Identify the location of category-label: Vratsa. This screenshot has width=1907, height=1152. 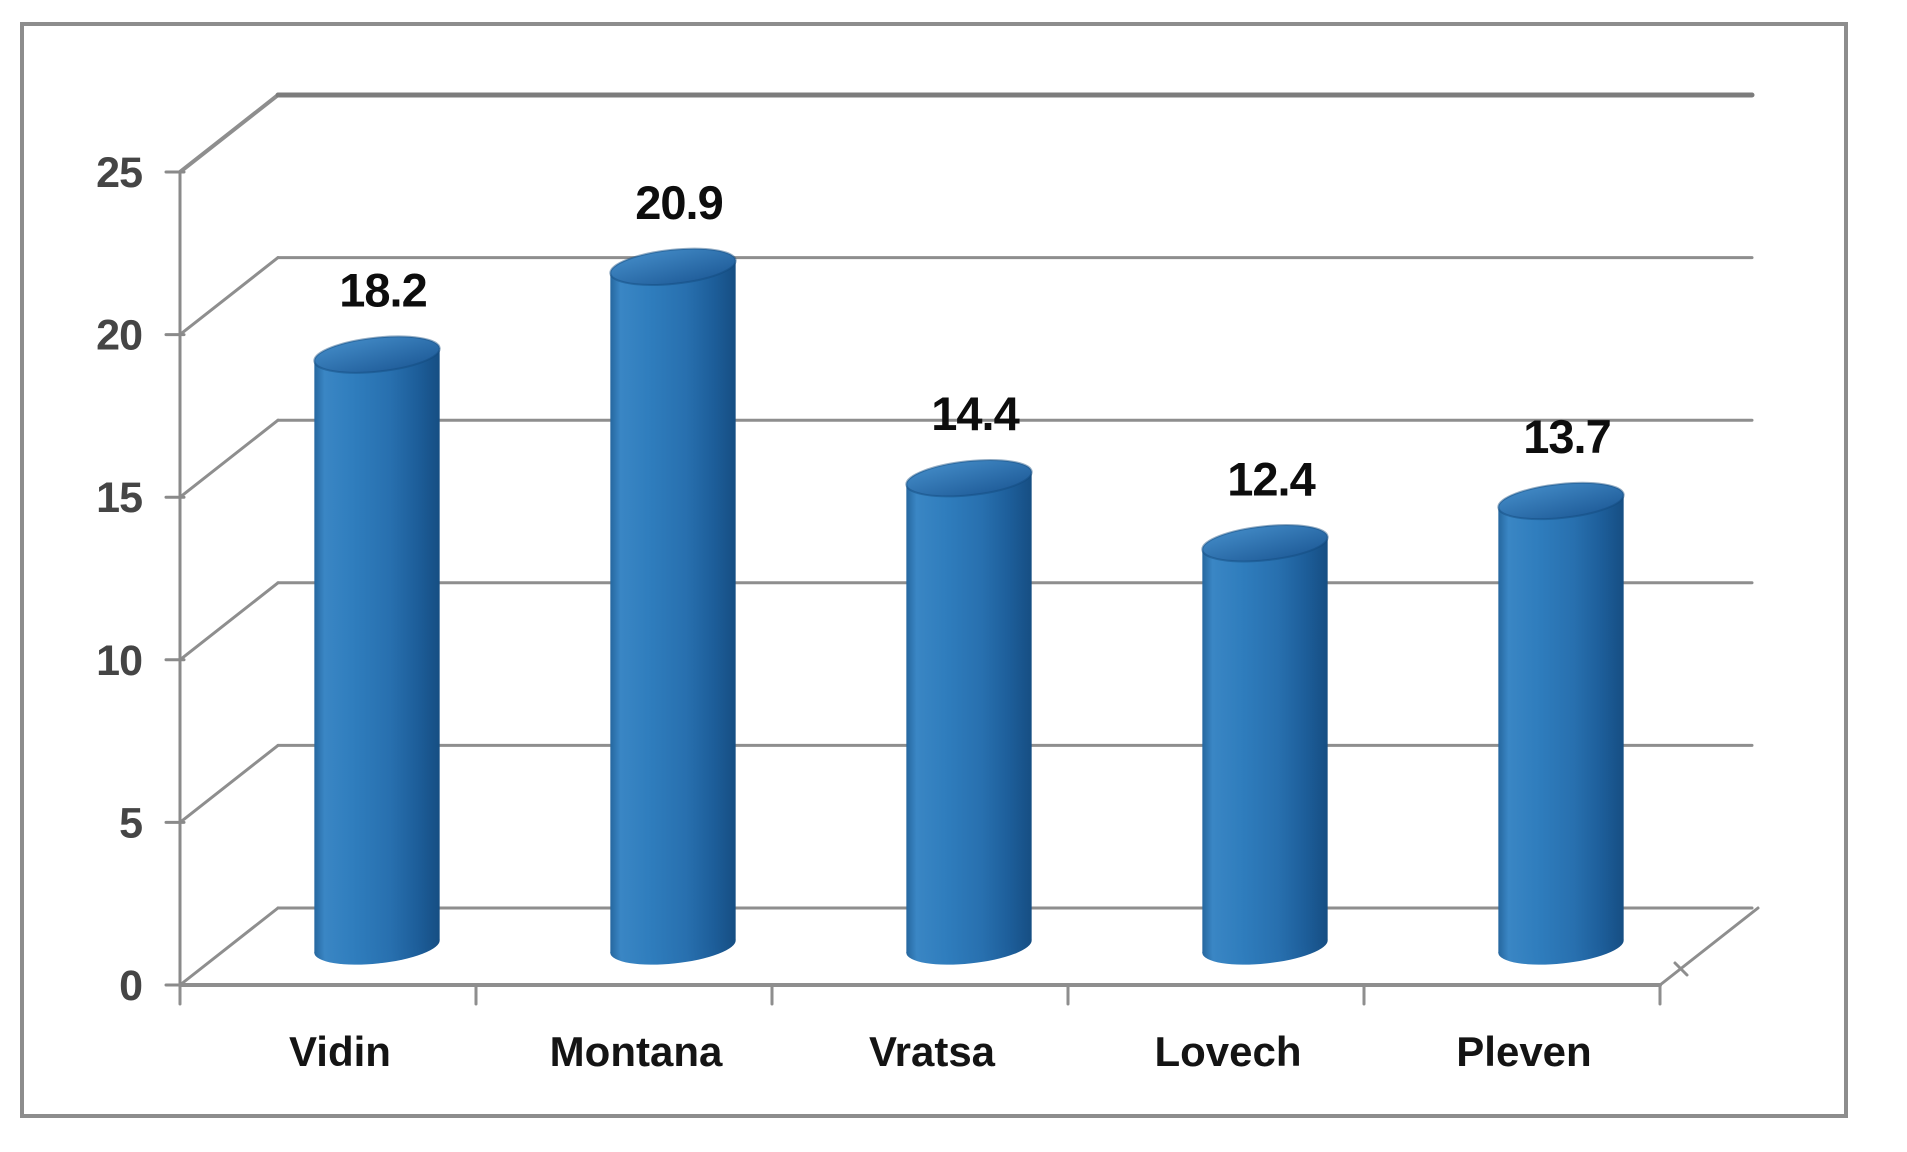
(932, 1051).